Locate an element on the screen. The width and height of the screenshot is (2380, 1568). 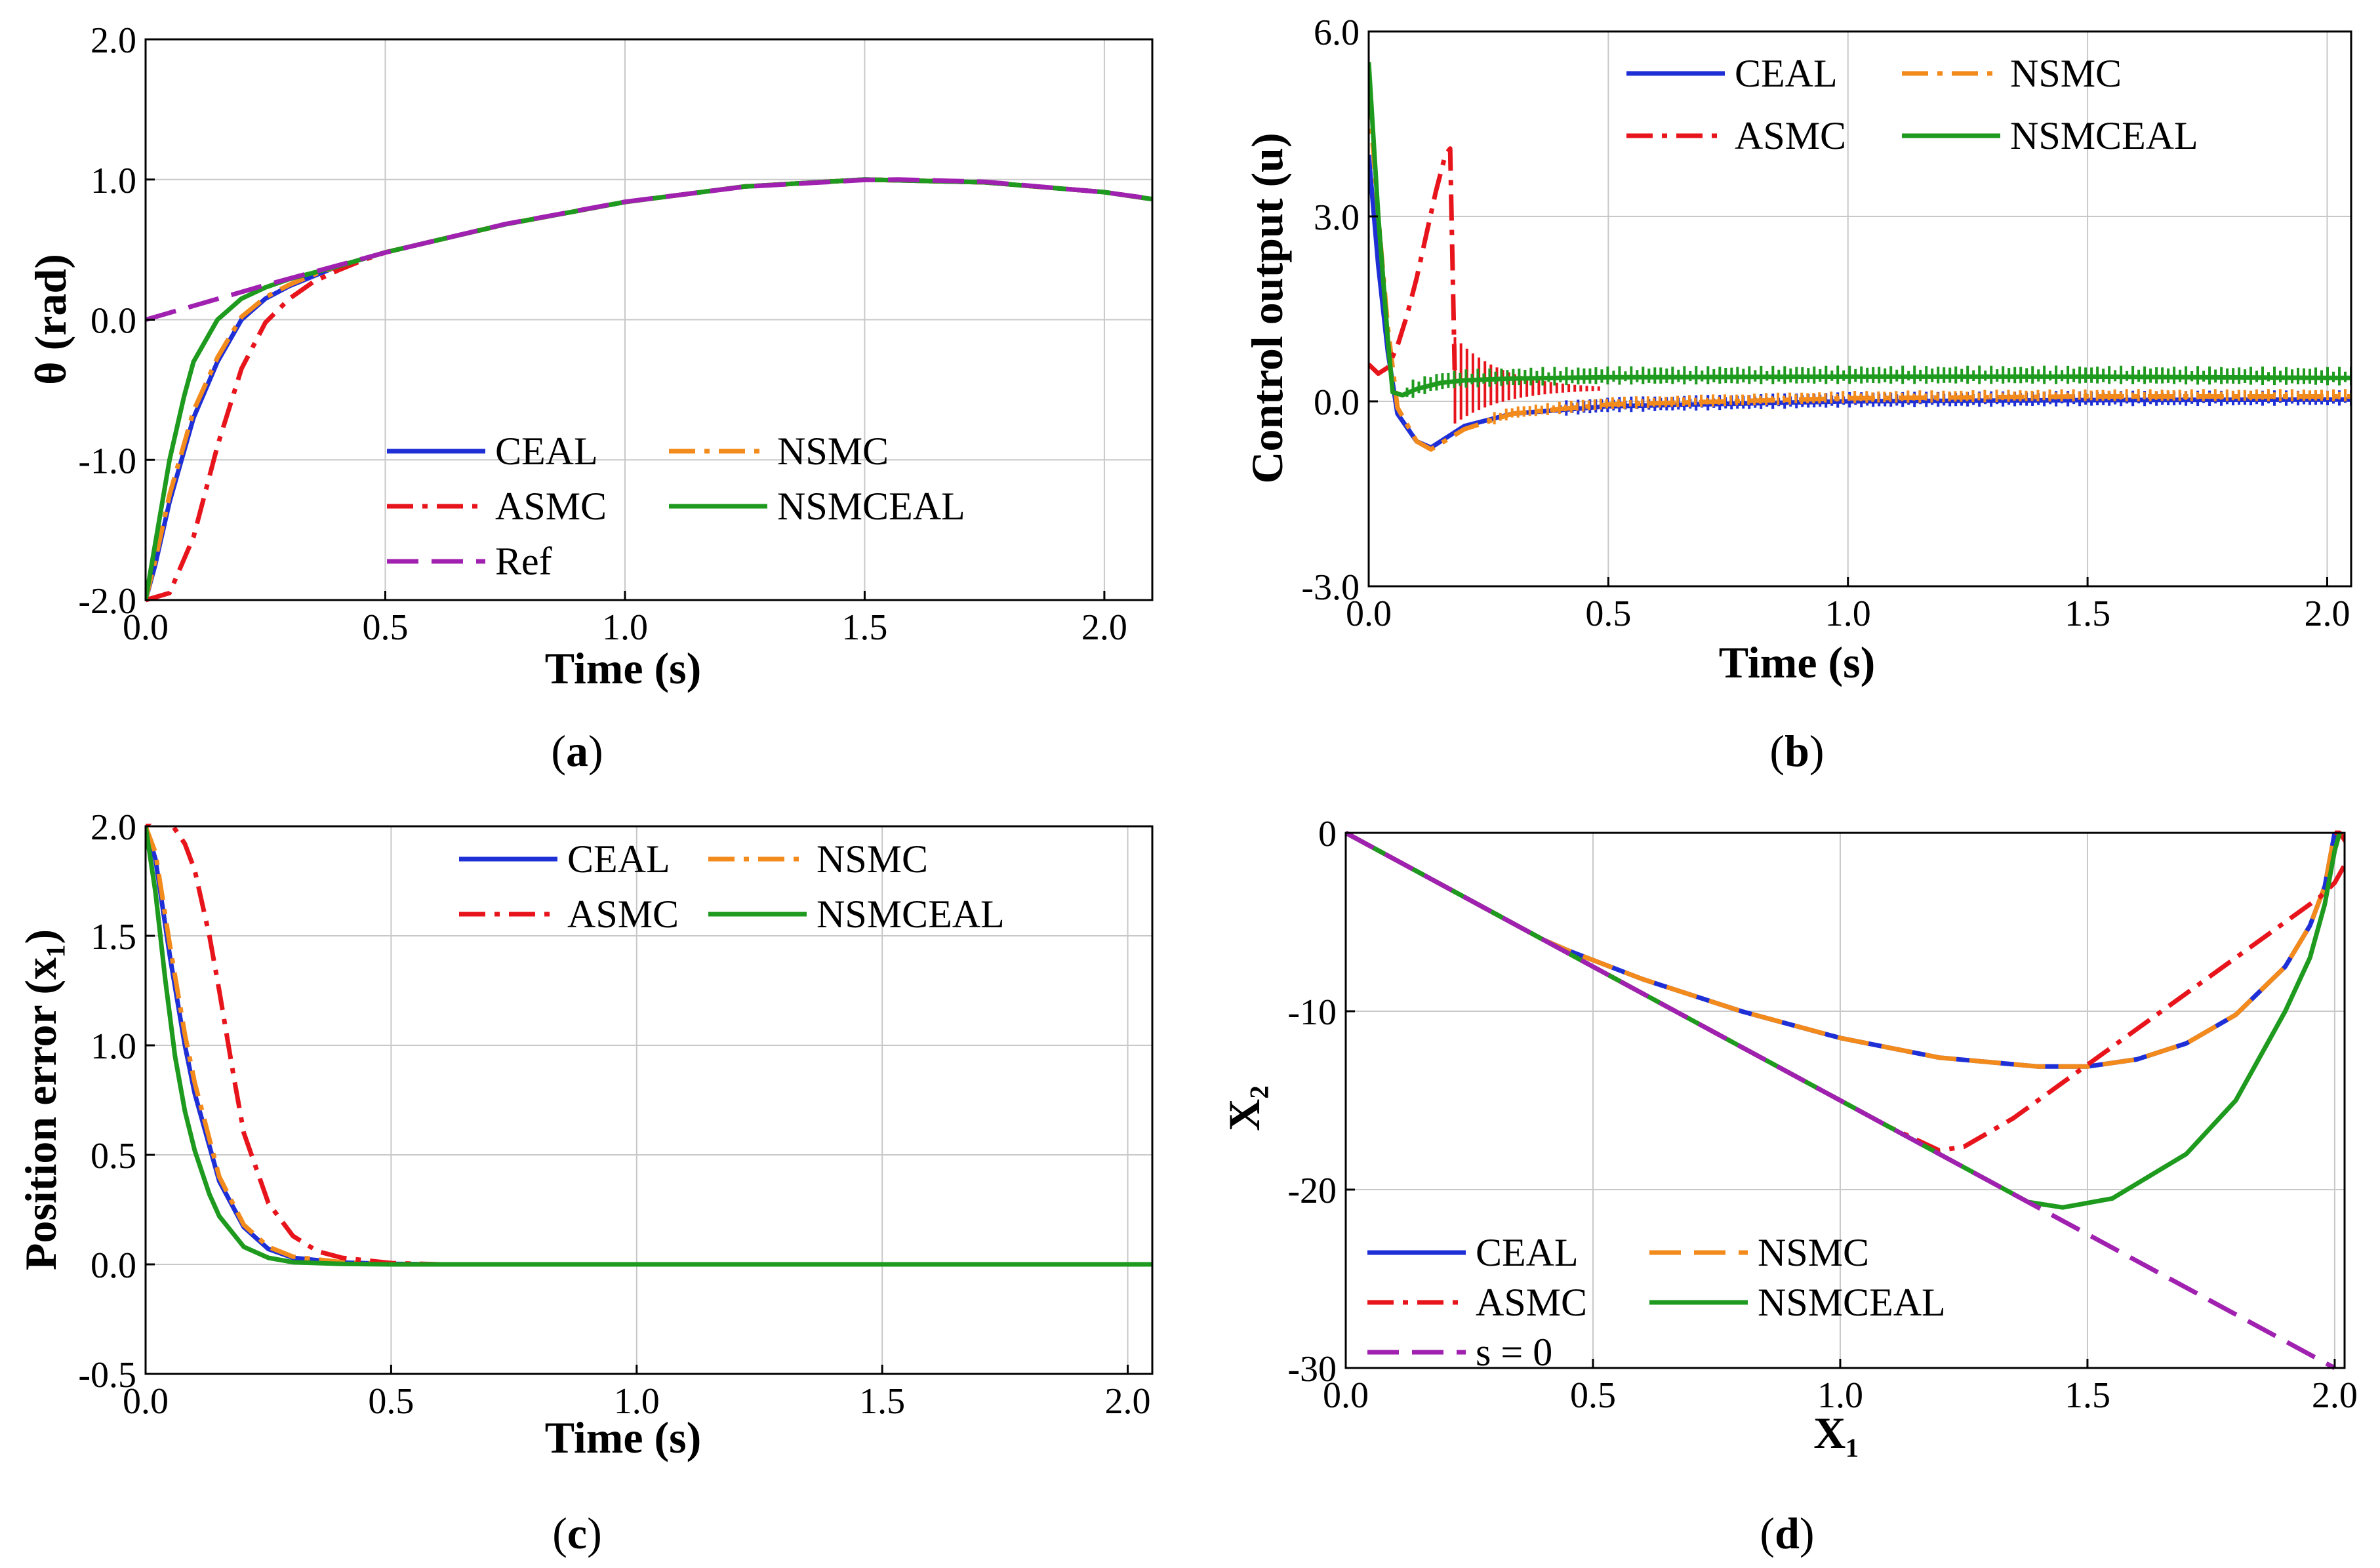
y-tick-label: -2.0 is located at coordinates (107, 601).